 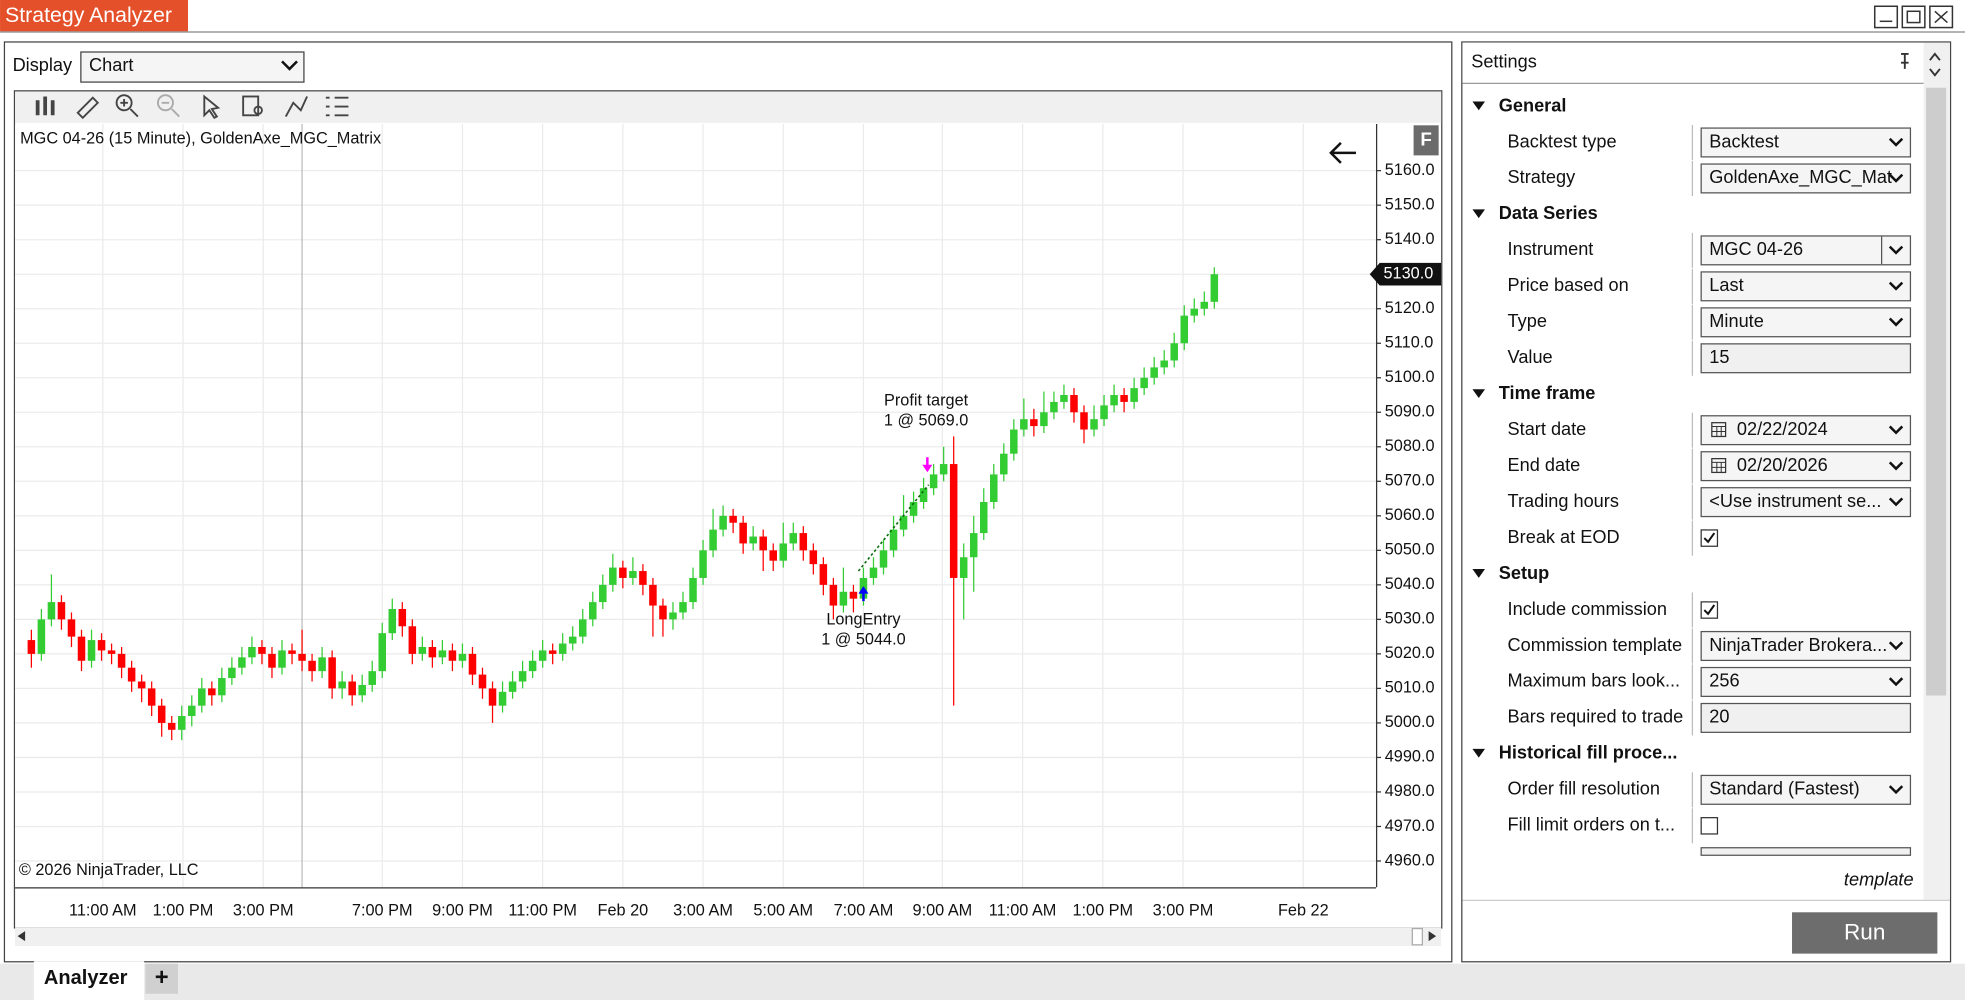 I want to click on template-link: template, so click(x=1879, y=880).